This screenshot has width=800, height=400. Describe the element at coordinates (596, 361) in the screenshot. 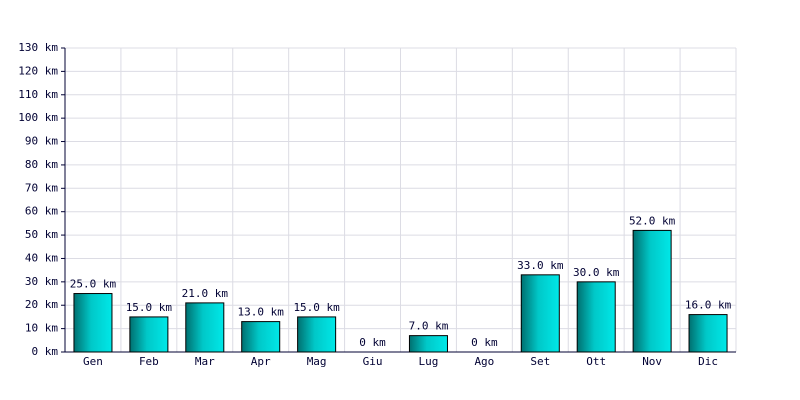

I see `x-tick-label: Ott` at that location.